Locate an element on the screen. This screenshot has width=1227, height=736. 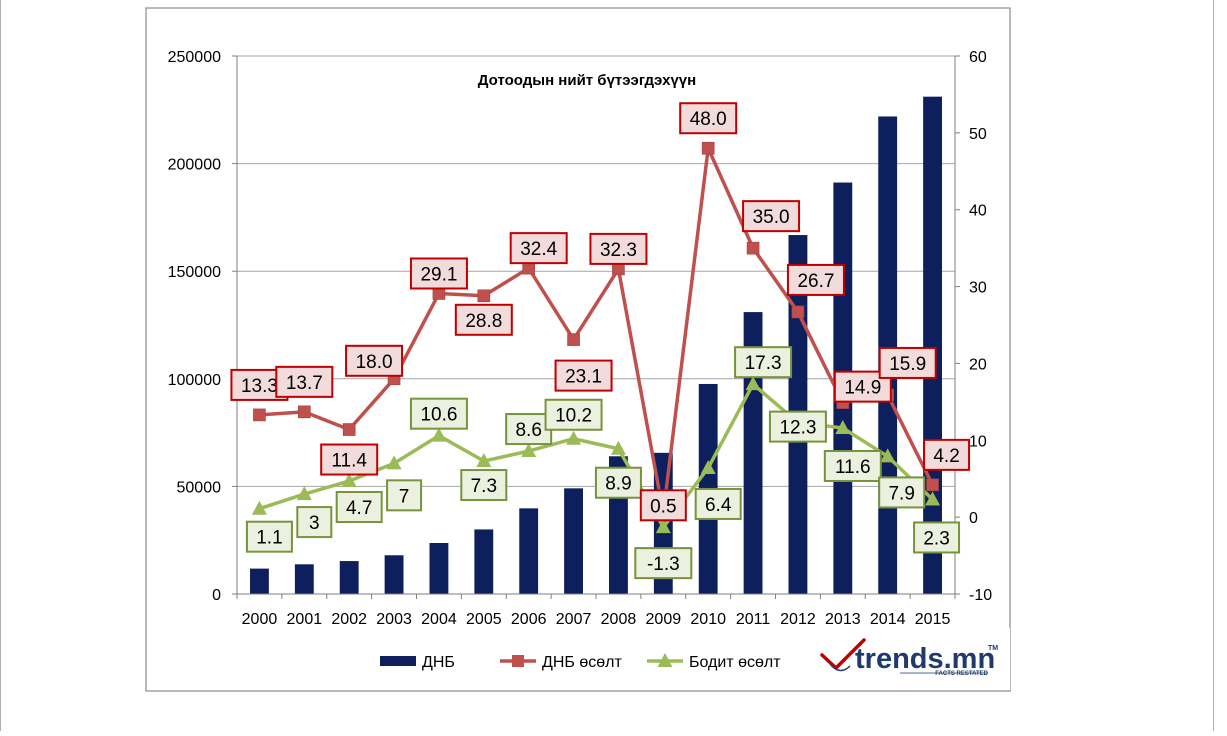
bar-2011 is located at coordinates (753, 453).